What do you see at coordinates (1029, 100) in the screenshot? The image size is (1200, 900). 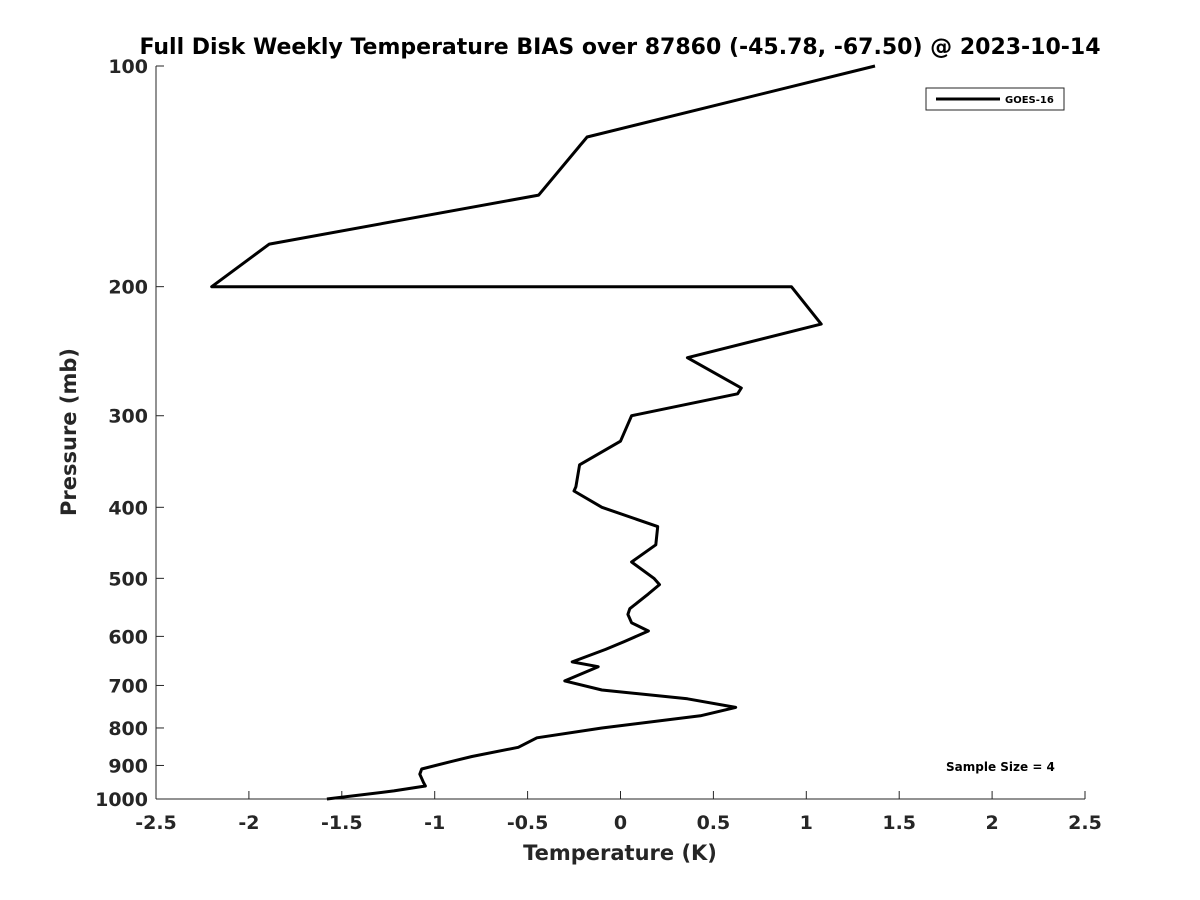 I see `legend-label-goes-16: GOES-16` at bounding box center [1029, 100].